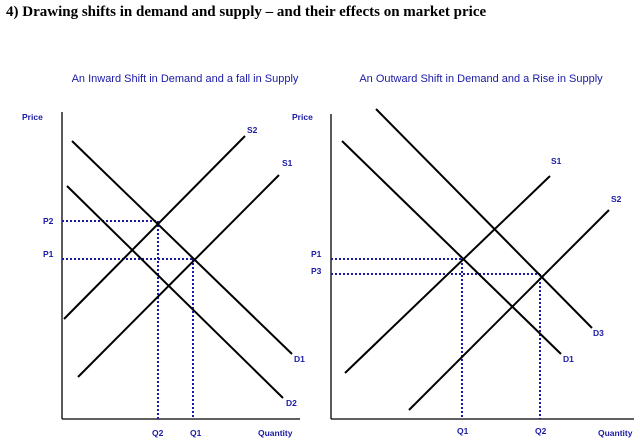 This screenshot has height=441, width=640. Describe the element at coordinates (616, 199) in the screenshot. I see `right-label-s2: S2` at that location.